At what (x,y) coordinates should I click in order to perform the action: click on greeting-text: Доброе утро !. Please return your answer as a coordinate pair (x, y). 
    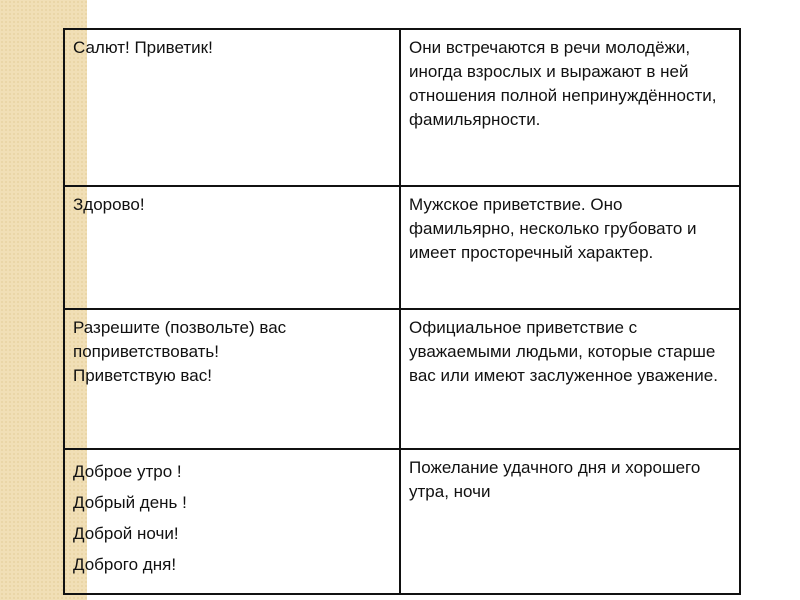
    Looking at the image, I should click on (127, 471).